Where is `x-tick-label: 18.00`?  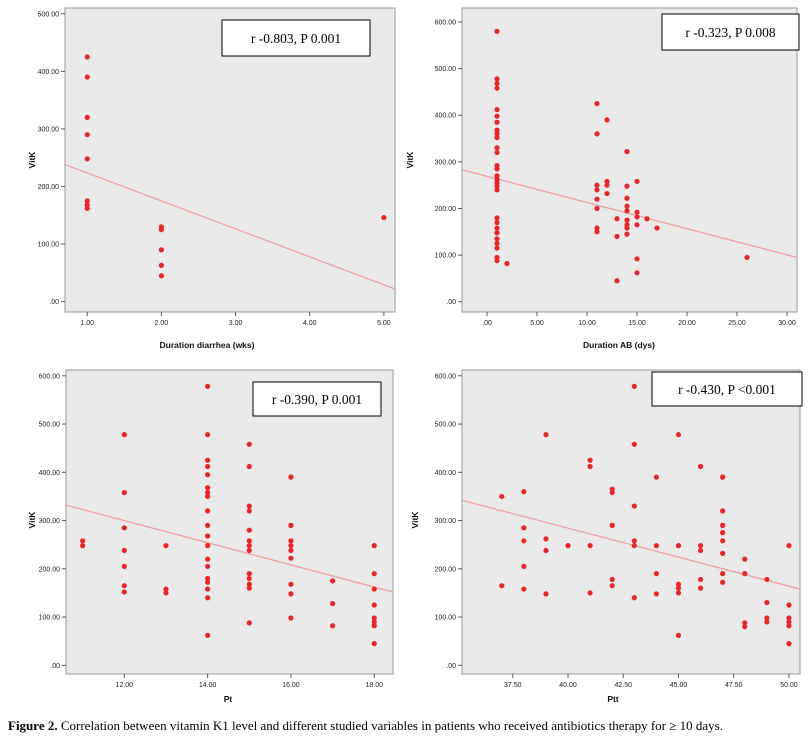 x-tick-label: 18.00 is located at coordinates (374, 685).